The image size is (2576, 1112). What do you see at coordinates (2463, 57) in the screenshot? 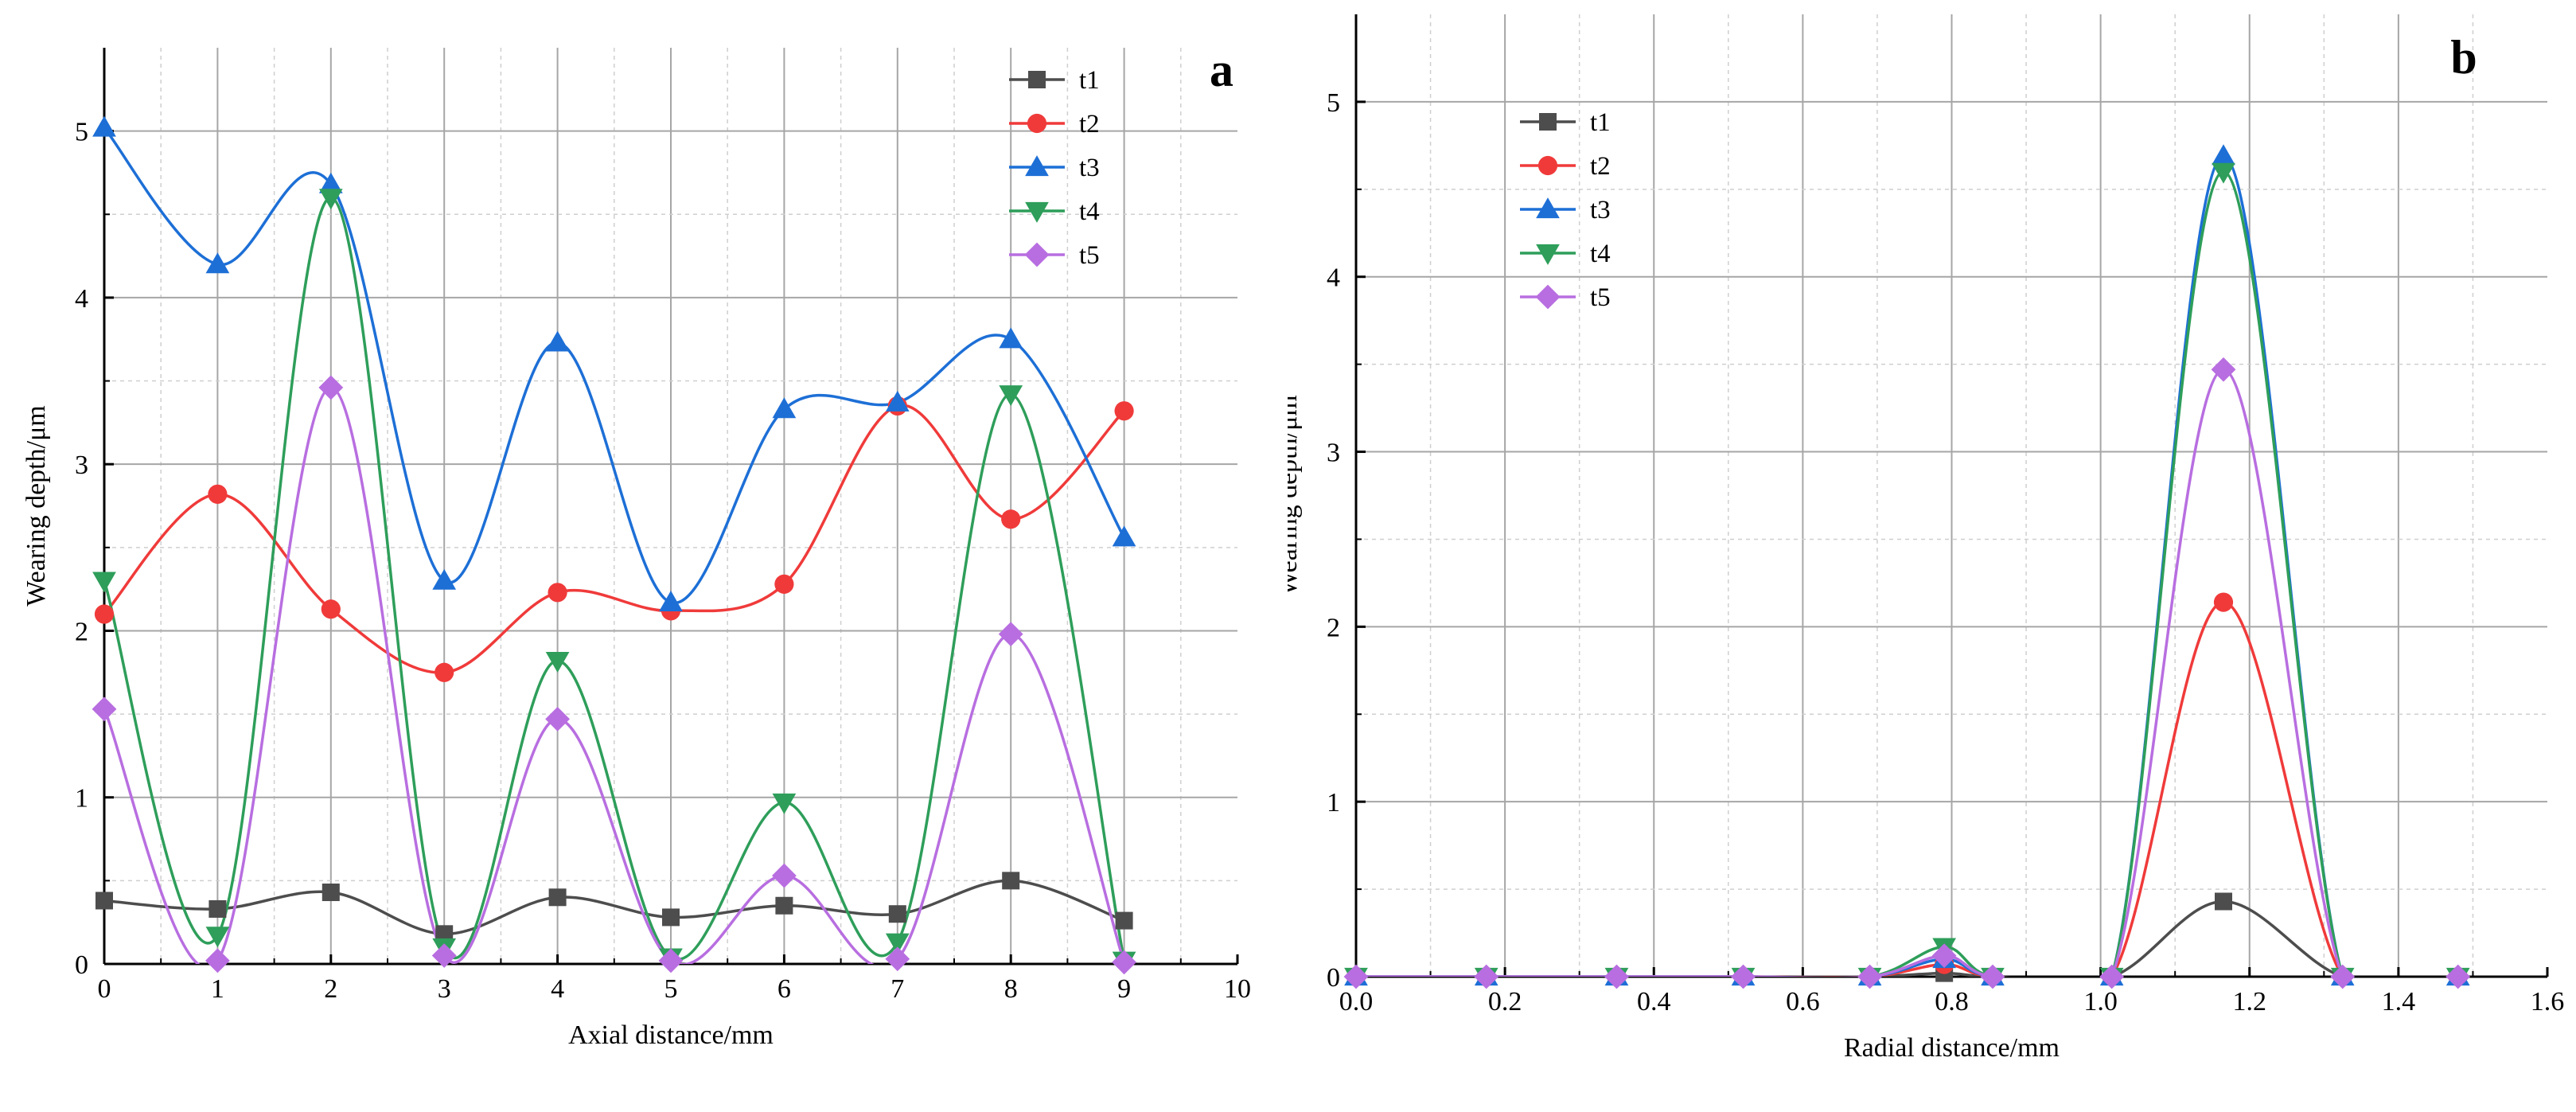
I see `panel-label: b` at bounding box center [2463, 57].